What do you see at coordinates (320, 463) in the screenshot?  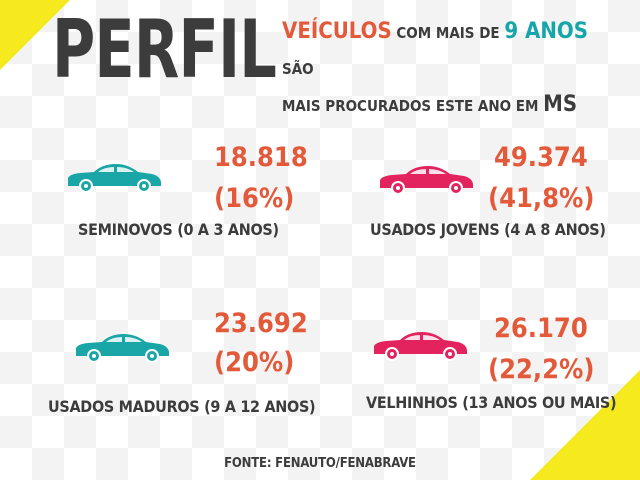 I see `source-note: FONTE: FENAUTO/FENABRAVE` at bounding box center [320, 463].